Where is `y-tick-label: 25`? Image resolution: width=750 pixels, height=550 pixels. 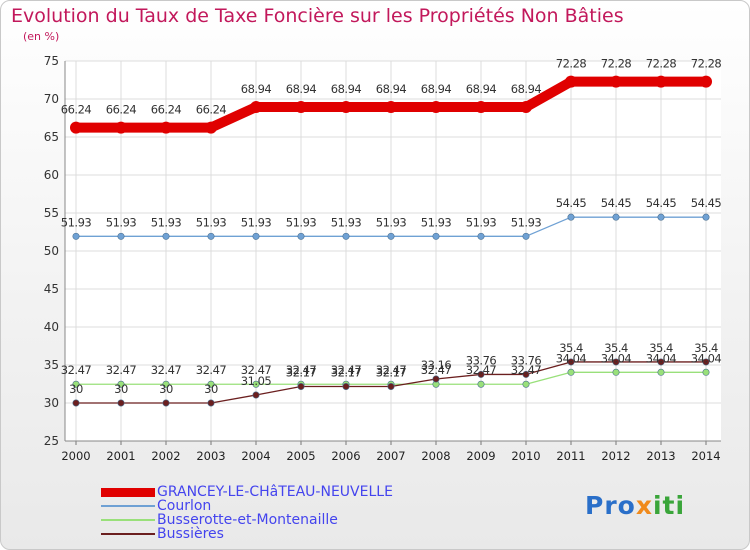
y-tick-label: 25 is located at coordinates (51, 441).